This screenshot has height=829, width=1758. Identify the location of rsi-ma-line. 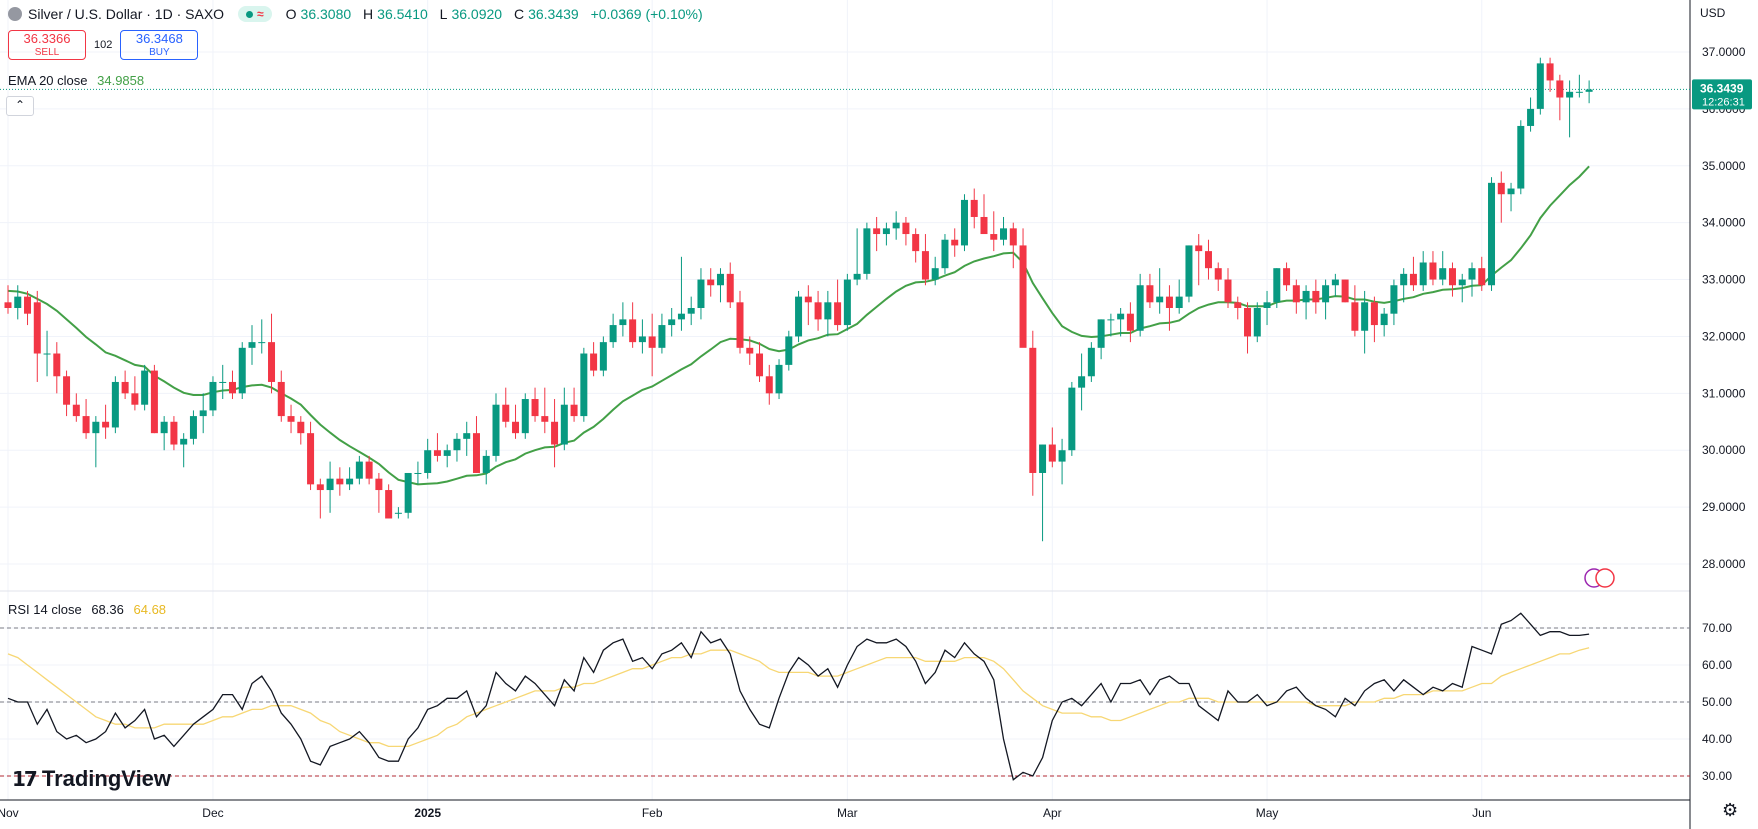
(798, 697).